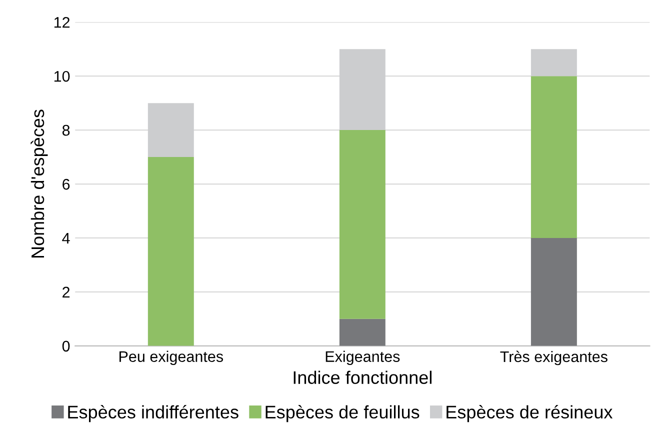 The height and width of the screenshot is (434, 665). What do you see at coordinates (343, 413) in the screenshot?
I see `legend-label: Espèces de feuillus` at bounding box center [343, 413].